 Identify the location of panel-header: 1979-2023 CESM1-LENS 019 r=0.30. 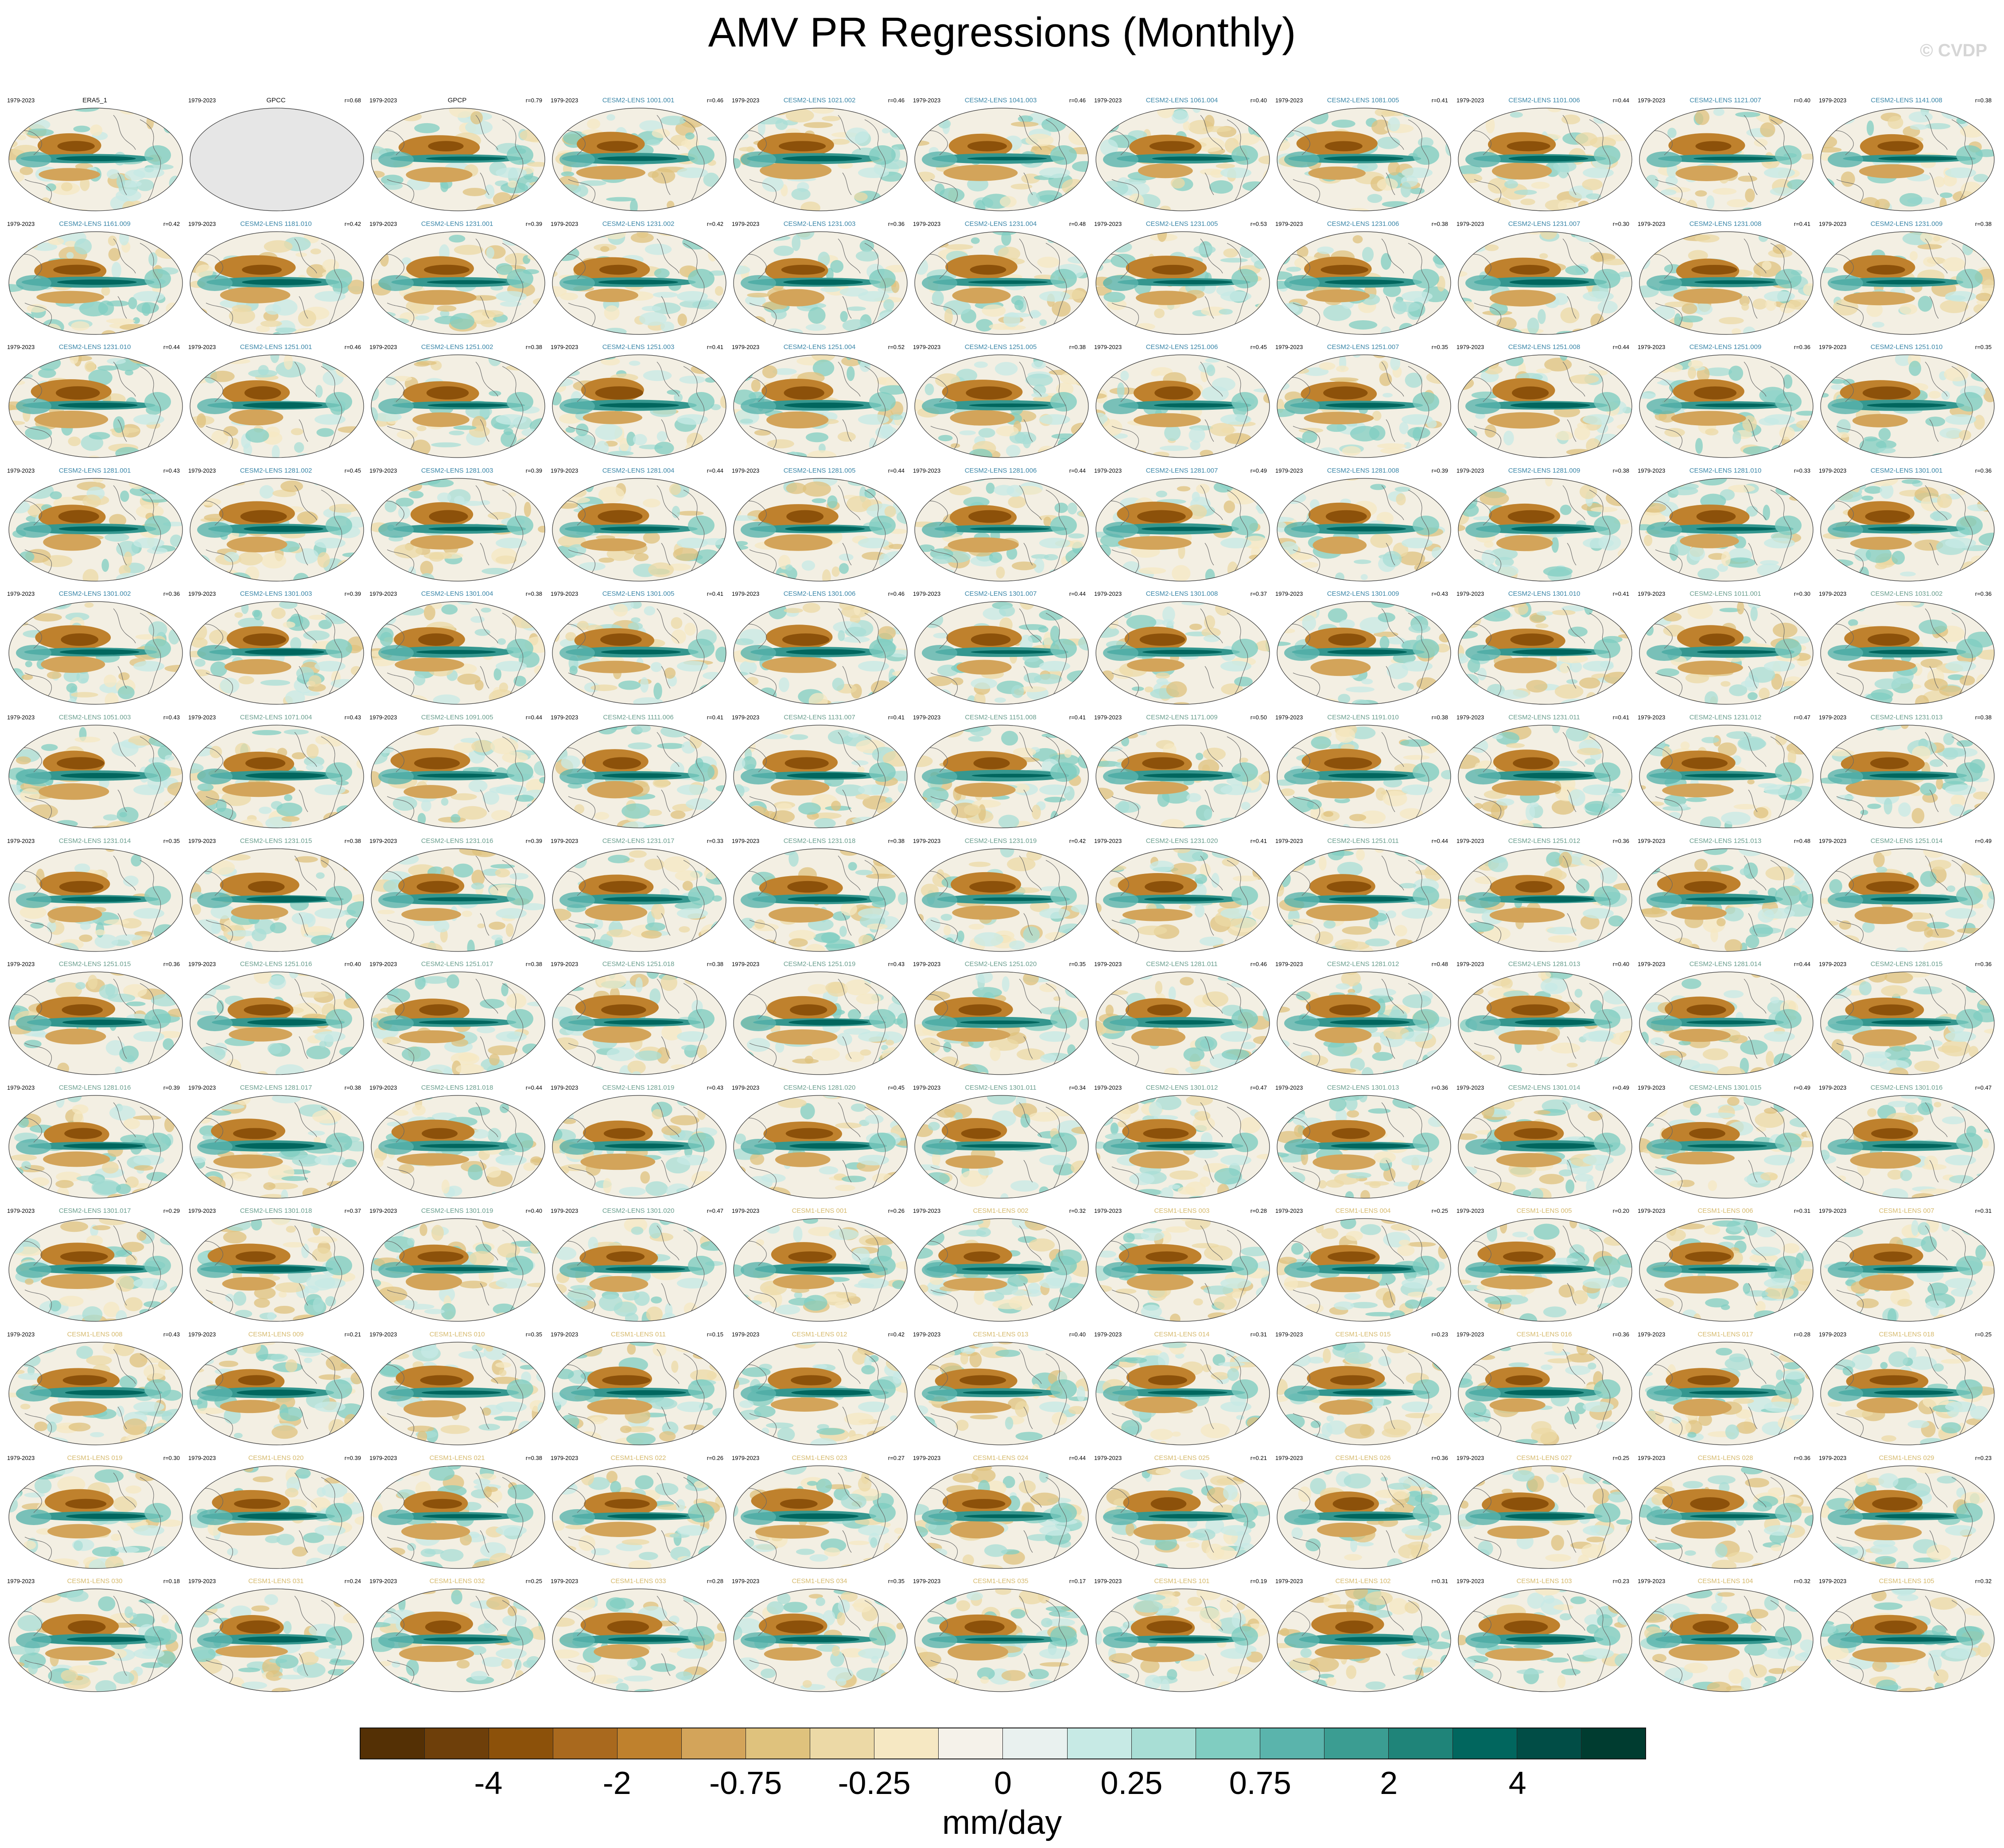
(94, 1459).